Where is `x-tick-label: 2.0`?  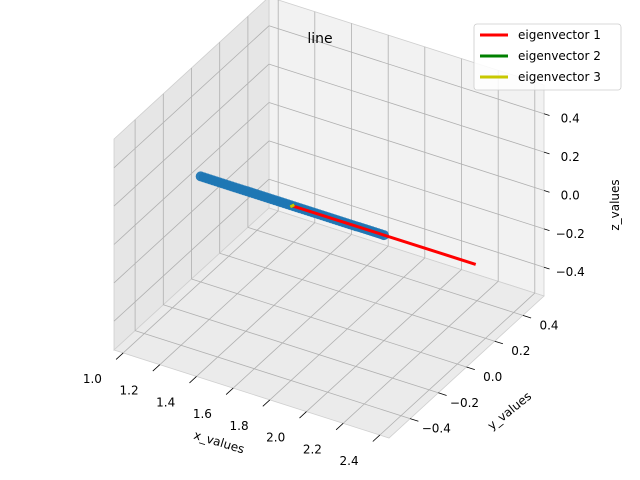
x-tick-label: 2.0 is located at coordinates (275, 438).